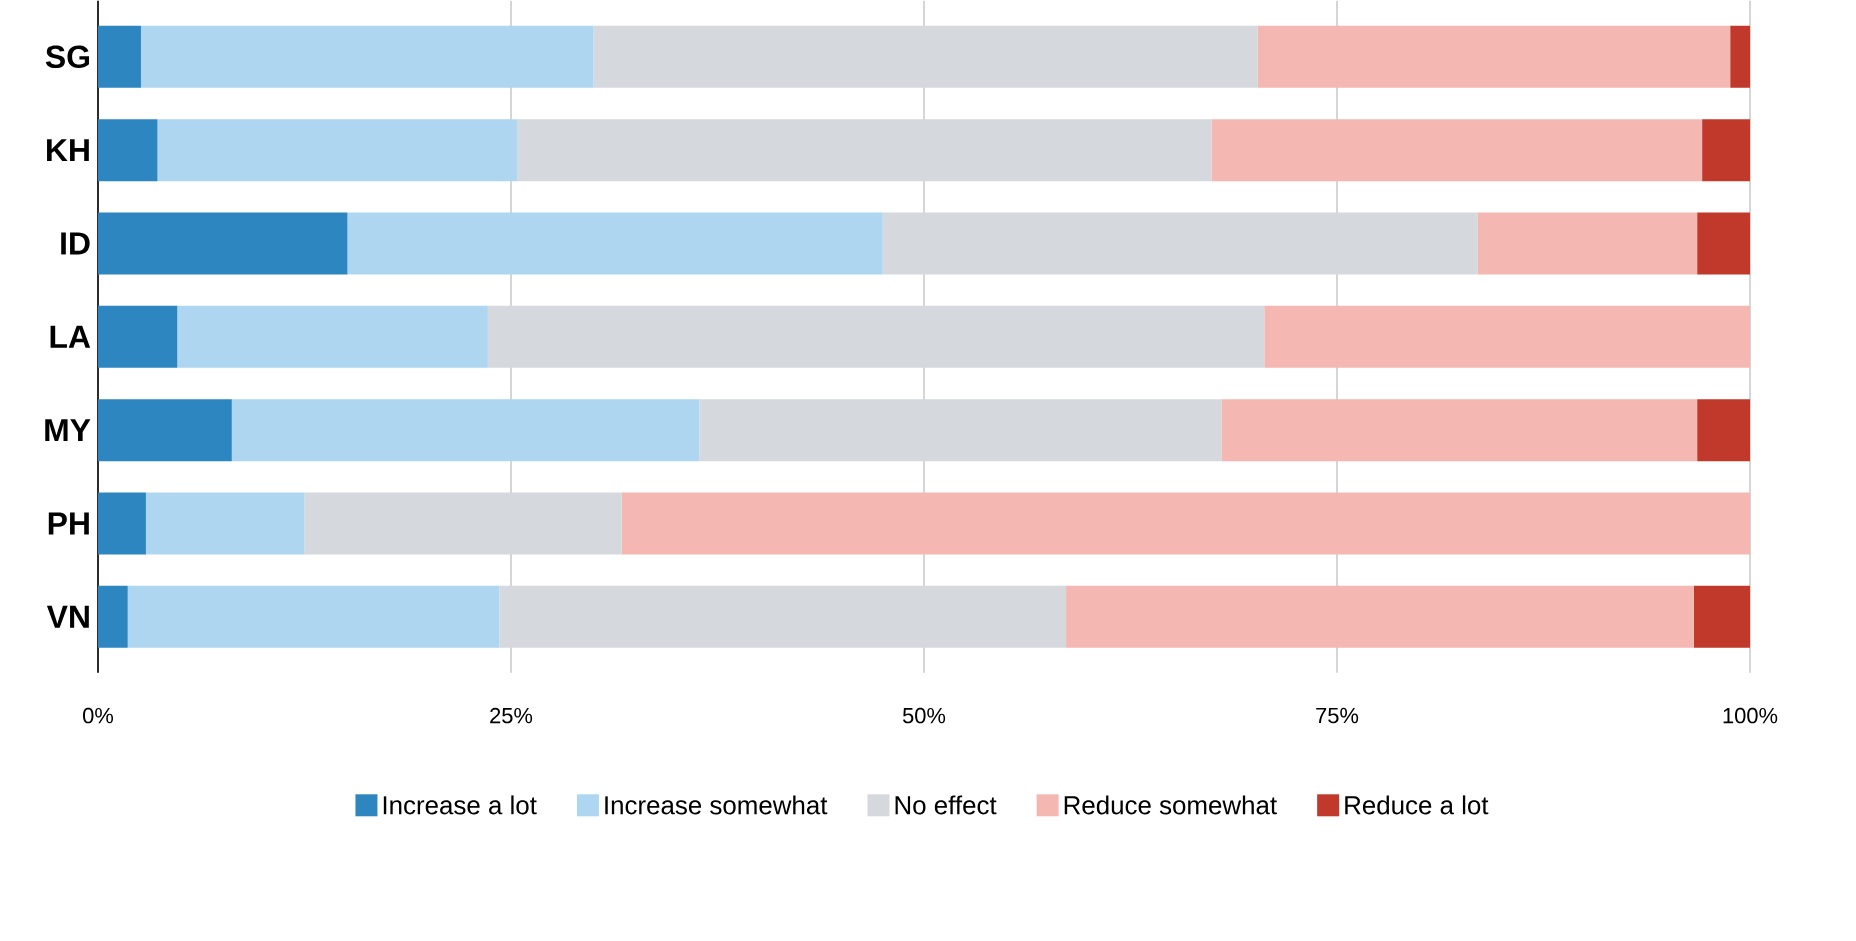  I want to click on legend-label: Increase somewhat, so click(716, 805).